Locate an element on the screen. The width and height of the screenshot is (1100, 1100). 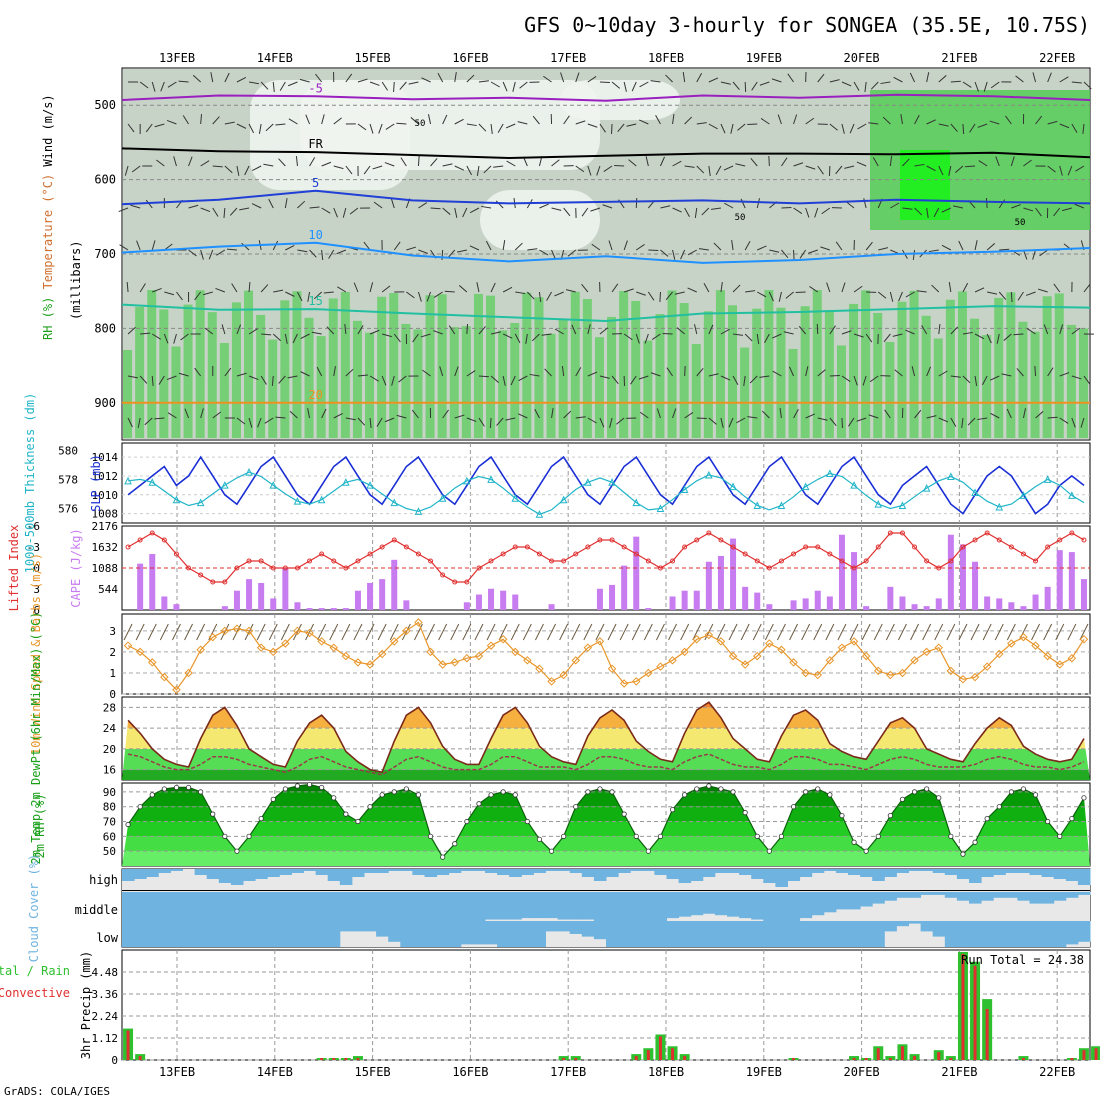
slp-tick-label: 1012 is located at coordinates (105, 476).